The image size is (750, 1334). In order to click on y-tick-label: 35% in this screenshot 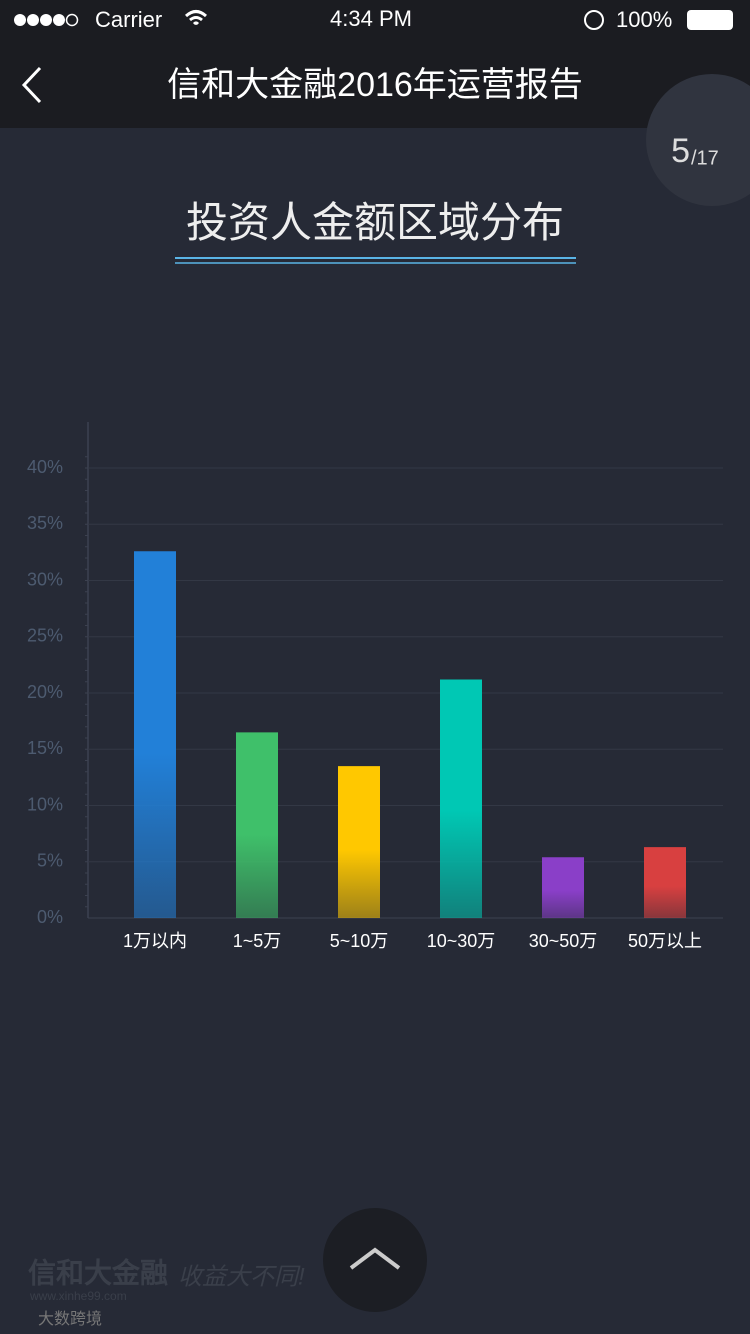, I will do `click(45, 523)`.